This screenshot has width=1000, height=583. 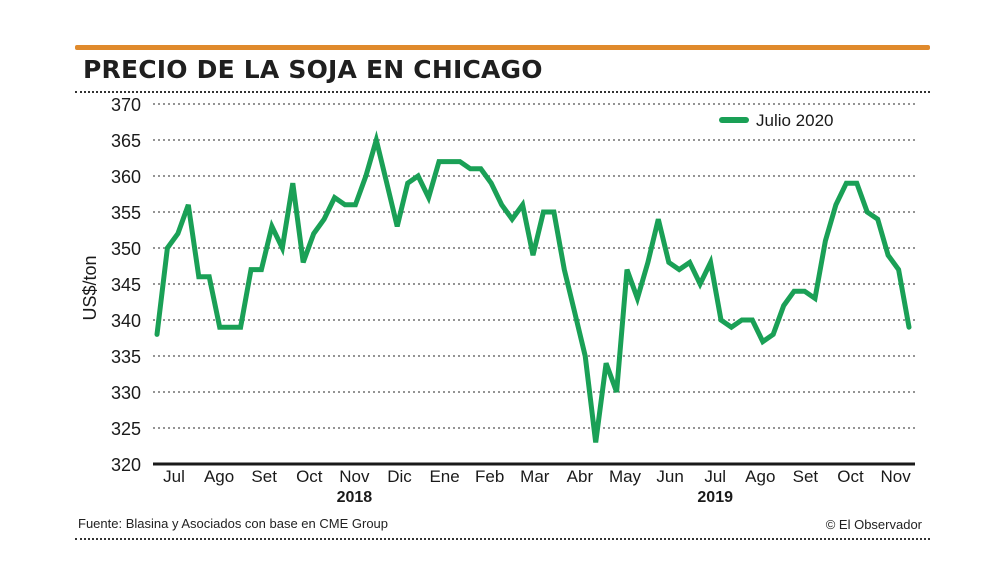 What do you see at coordinates (873, 524) in the screenshot?
I see `copyright-credit: © El Observador` at bounding box center [873, 524].